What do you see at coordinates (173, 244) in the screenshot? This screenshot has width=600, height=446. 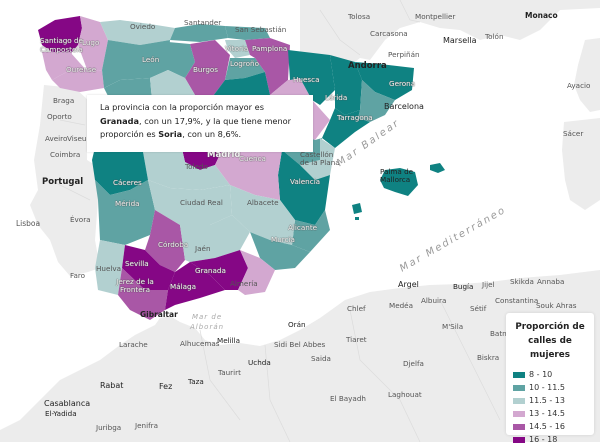 I see `city-label: Córdoba` at bounding box center [173, 244].